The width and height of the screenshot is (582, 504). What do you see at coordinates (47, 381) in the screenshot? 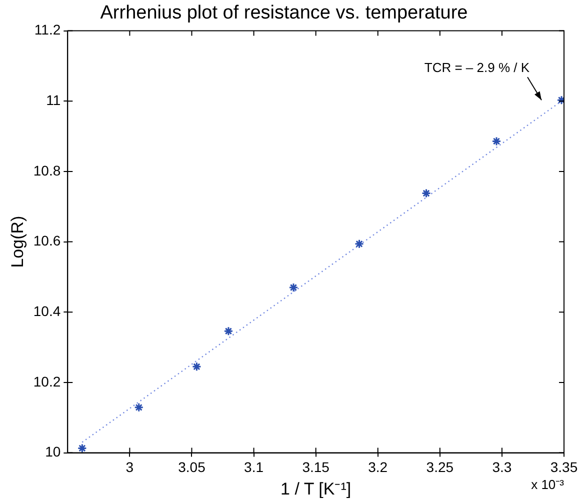
I see `y-tick-label: 10.2` at bounding box center [47, 381].